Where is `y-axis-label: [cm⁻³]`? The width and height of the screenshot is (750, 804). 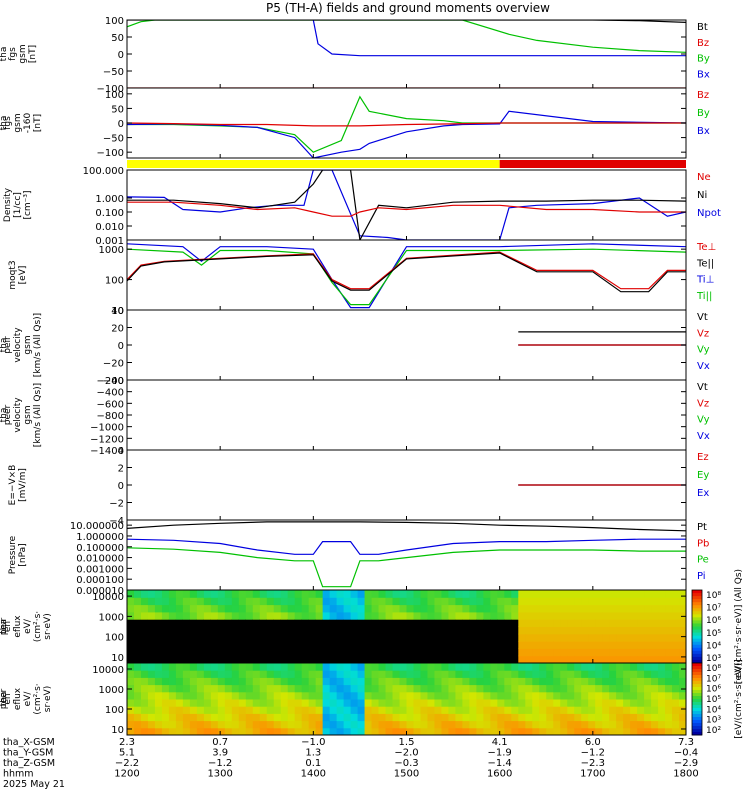
y-axis-label: [cm⁻³] is located at coordinates (28, 204).